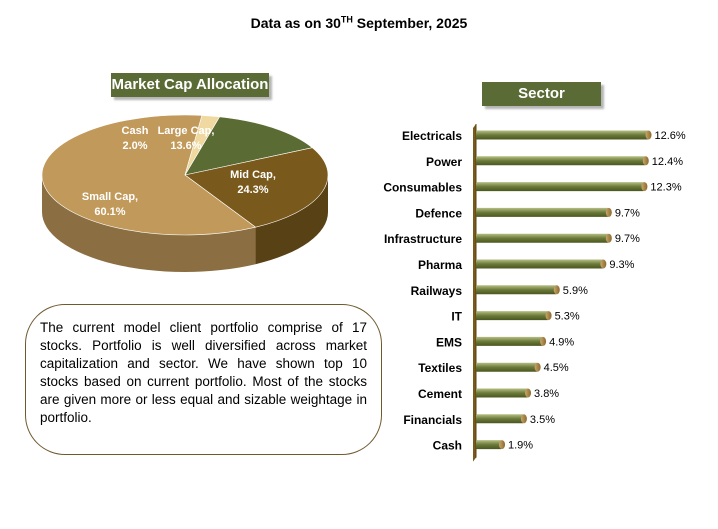 This screenshot has height=529, width=718. I want to click on pie-value-3: 2.0%, so click(134, 146).